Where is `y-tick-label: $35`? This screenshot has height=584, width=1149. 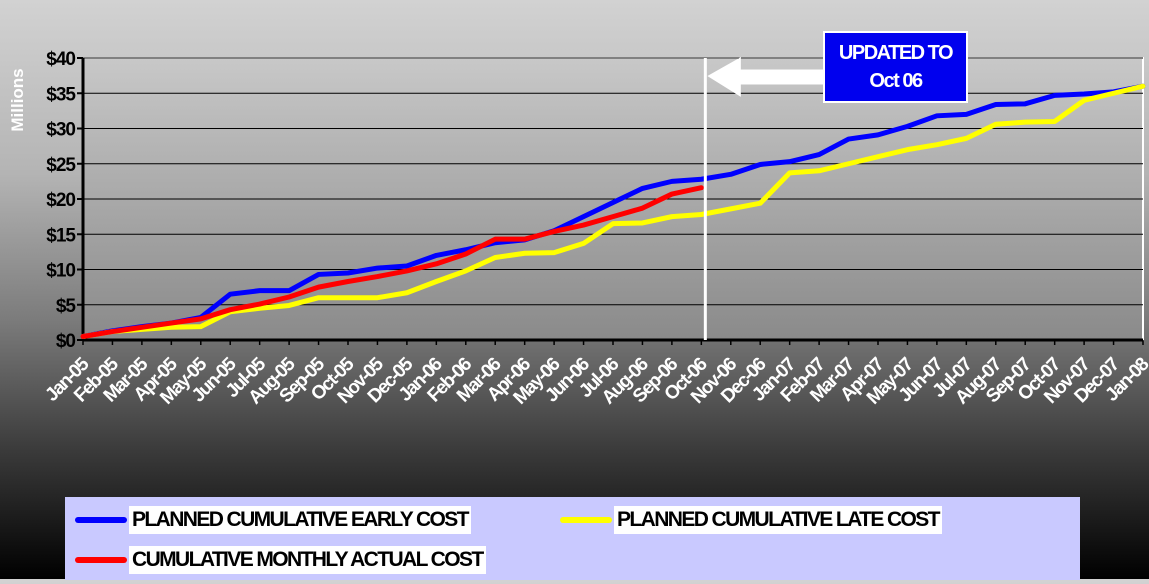
y-tick-label: $35 is located at coordinates (61, 94).